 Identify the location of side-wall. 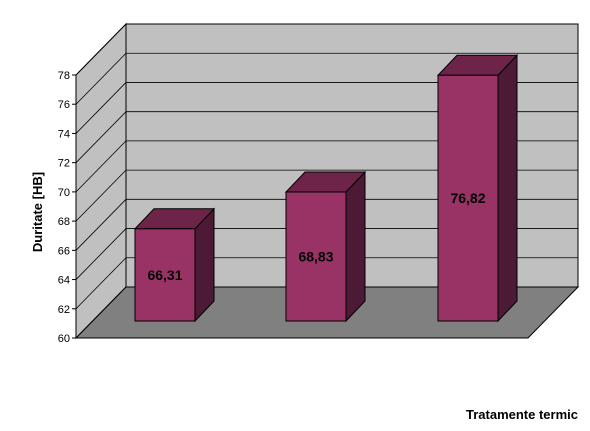
(101, 181).